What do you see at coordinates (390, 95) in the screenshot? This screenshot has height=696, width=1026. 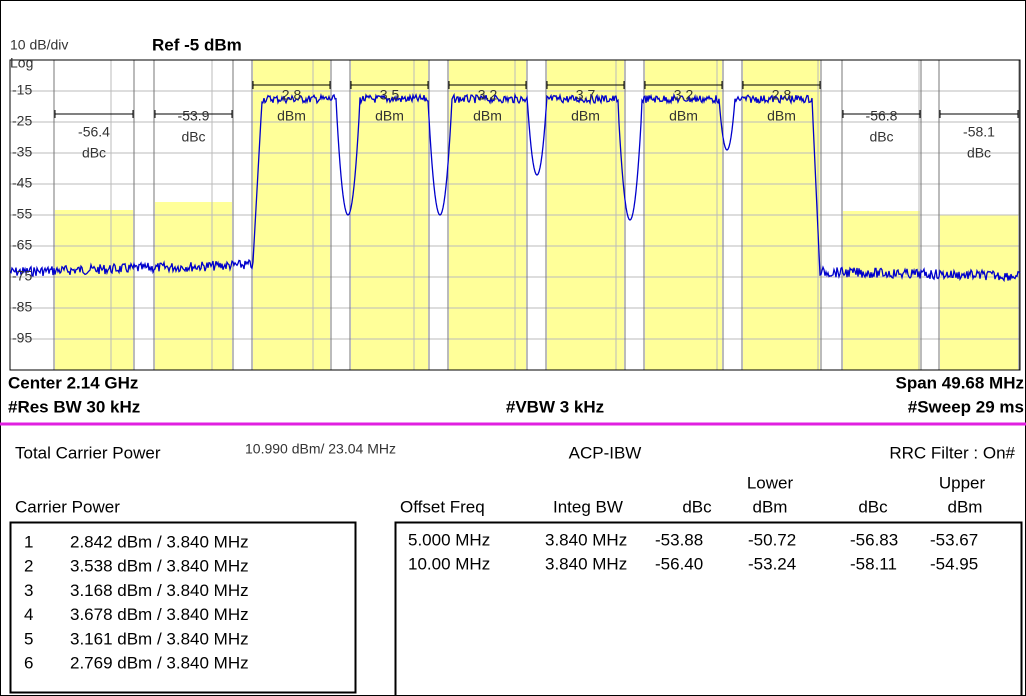 I see `channel-value: 3.5` at bounding box center [390, 95].